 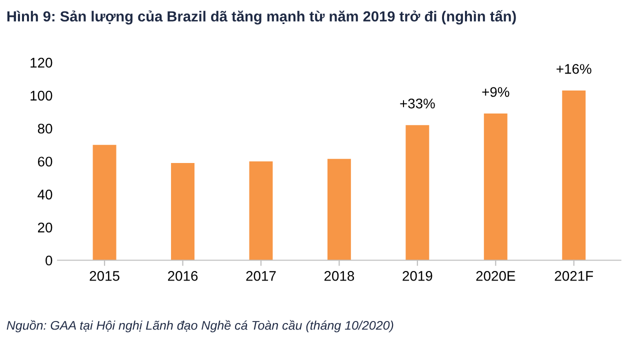 I want to click on y-tick-label: 80, so click(x=45, y=129).